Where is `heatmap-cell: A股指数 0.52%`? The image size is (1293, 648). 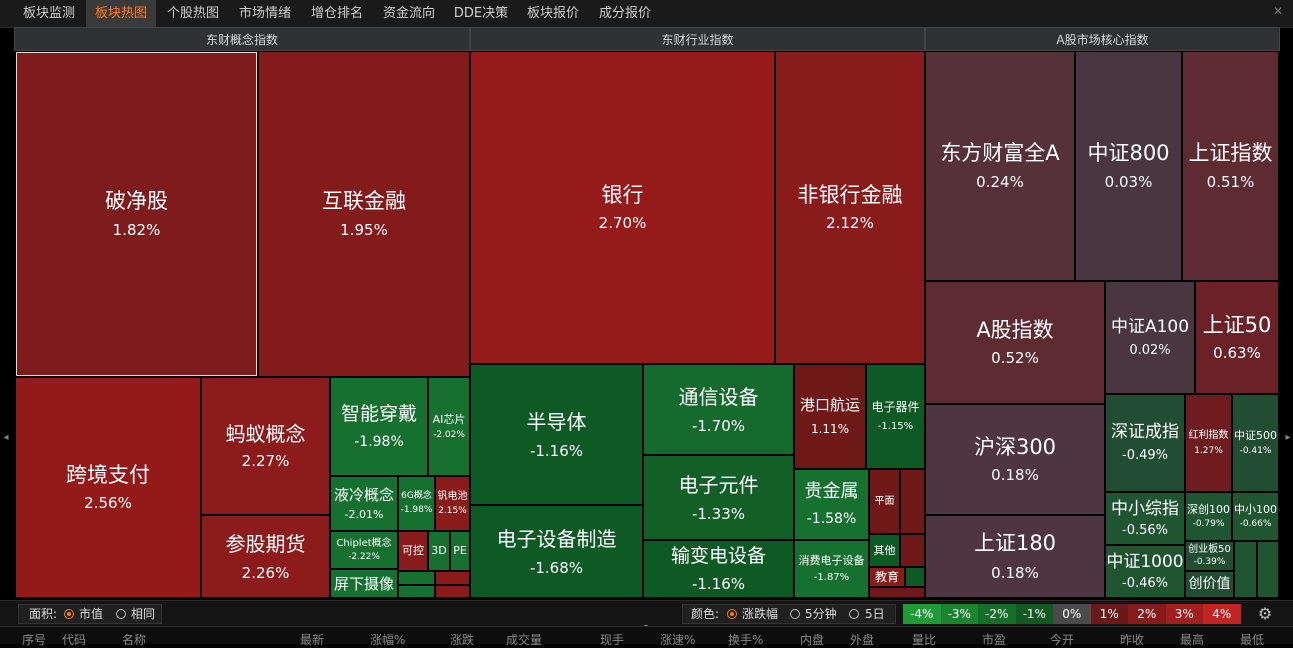
heatmap-cell: A股指数 0.52% is located at coordinates (1015, 342).